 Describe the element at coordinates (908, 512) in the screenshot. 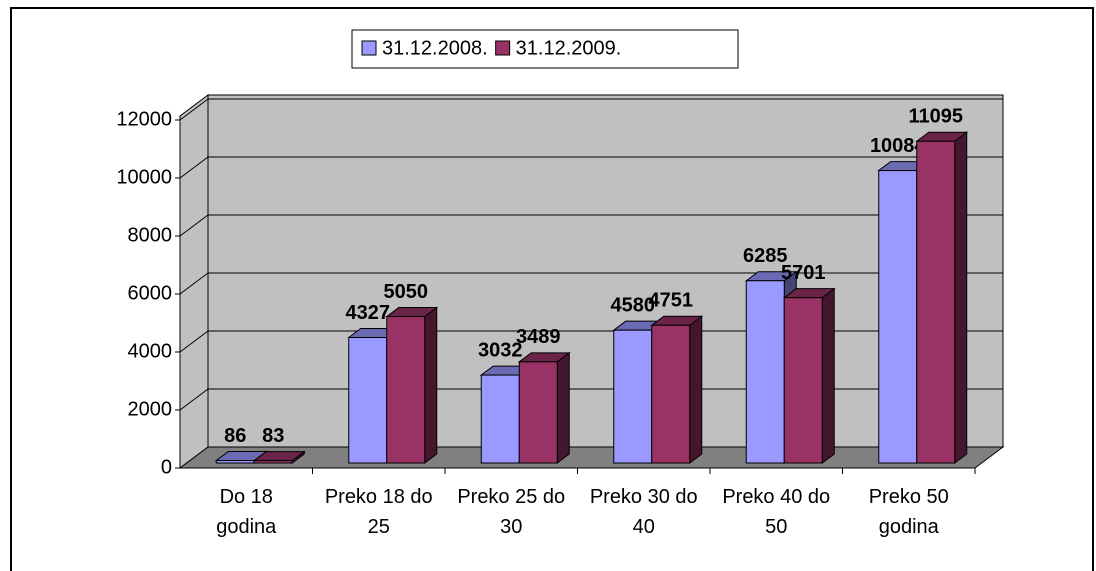

I see `x-tick-label: Preko 50 godina` at that location.